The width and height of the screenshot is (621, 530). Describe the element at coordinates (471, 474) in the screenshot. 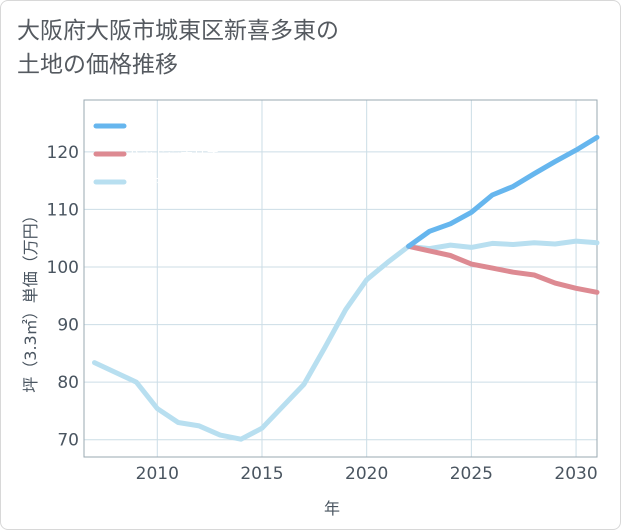

I see `x-tick-label: 2025` at that location.